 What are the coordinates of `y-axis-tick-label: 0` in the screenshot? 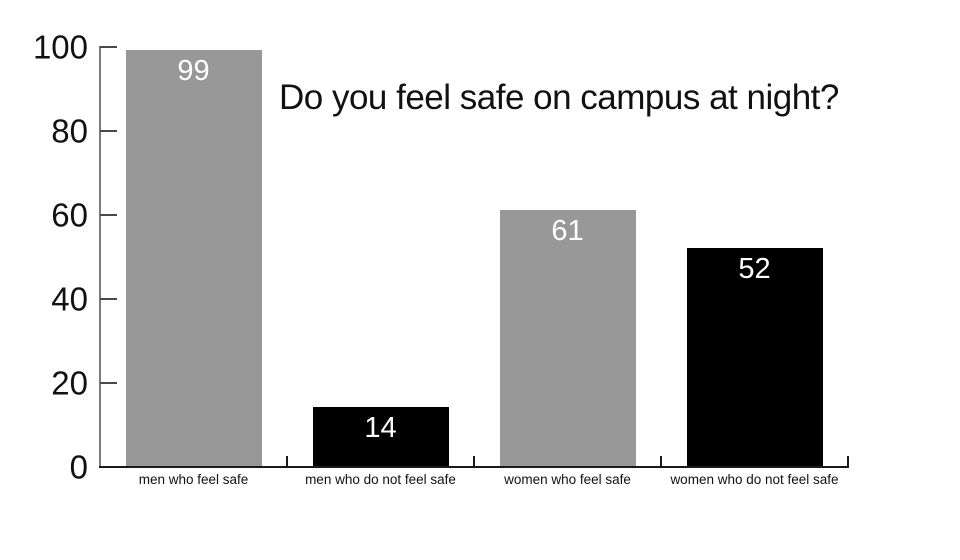 It's located at (78, 467).